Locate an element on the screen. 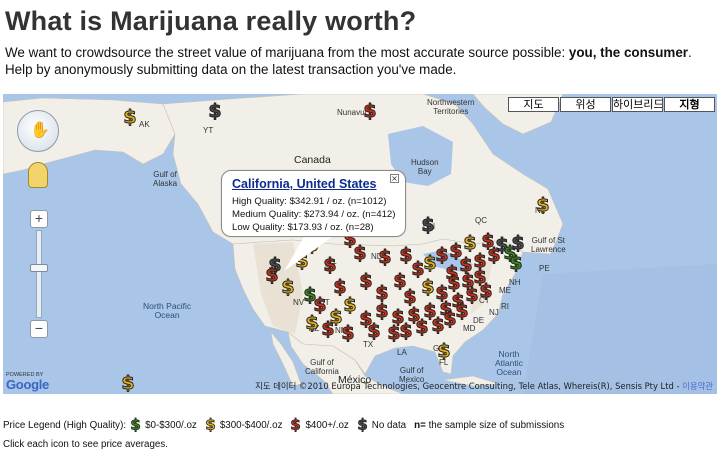 The height and width of the screenshot is (462, 720). map-type-button-terrain: 지형 is located at coordinates (689, 104).